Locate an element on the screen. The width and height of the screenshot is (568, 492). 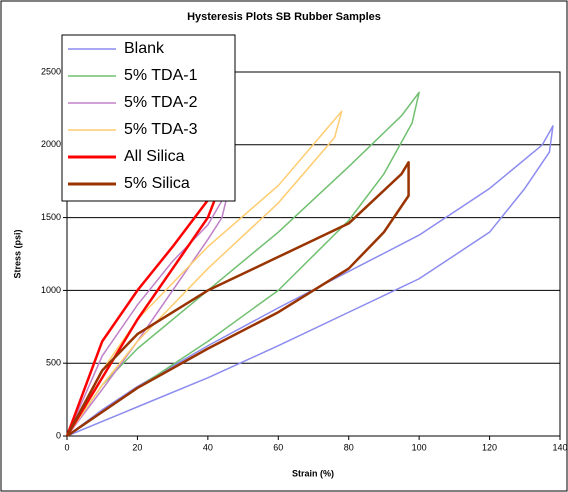
chart-title: Hysteresis Plots SB Rubber Samples is located at coordinates (284, 17).